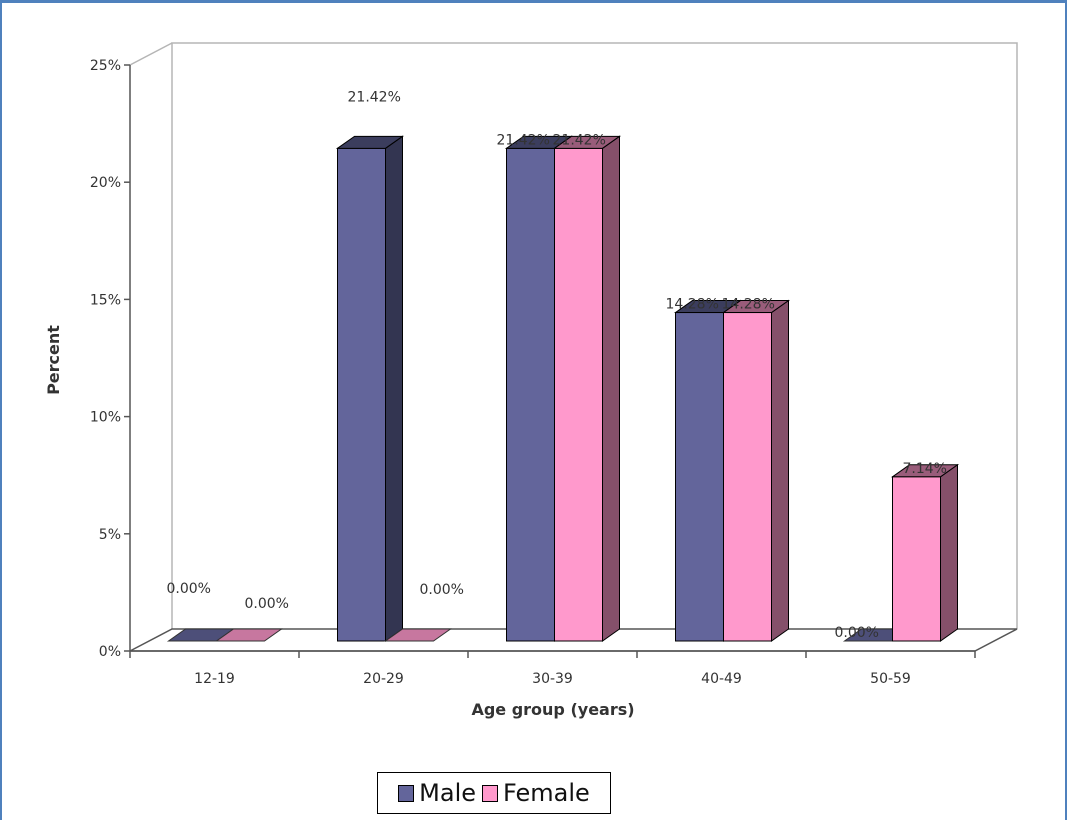 This screenshot has width=1067, height=823. Describe the element at coordinates (448, 793) in the screenshot. I see `legend-label-male: Male` at that location.